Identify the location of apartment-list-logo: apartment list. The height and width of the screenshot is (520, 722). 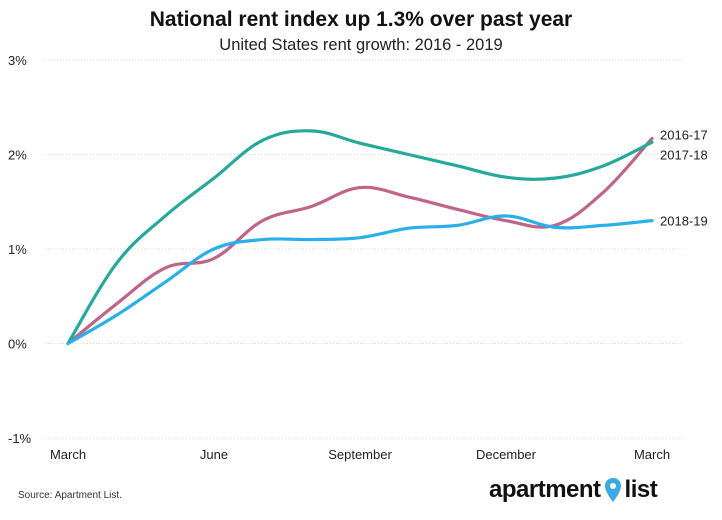
(573, 490).